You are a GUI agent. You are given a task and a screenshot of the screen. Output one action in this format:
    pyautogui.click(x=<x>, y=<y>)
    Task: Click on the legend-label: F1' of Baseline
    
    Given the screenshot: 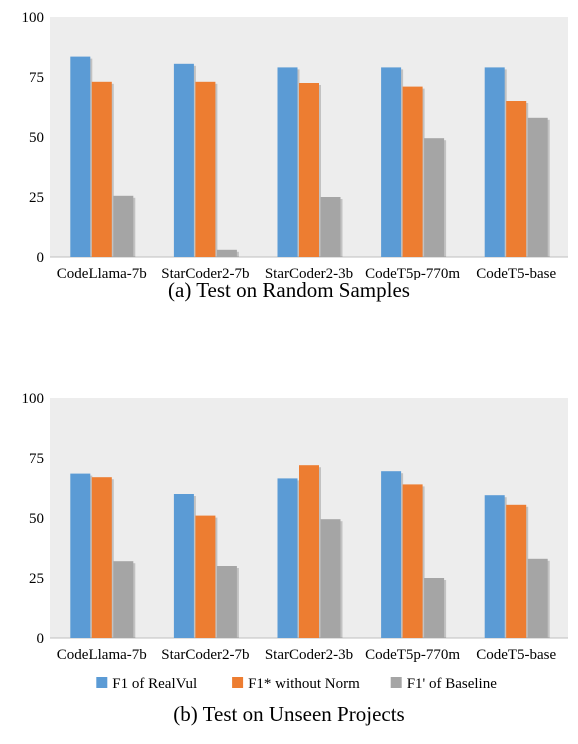 What is the action you would take?
    pyautogui.click(x=452, y=684)
    